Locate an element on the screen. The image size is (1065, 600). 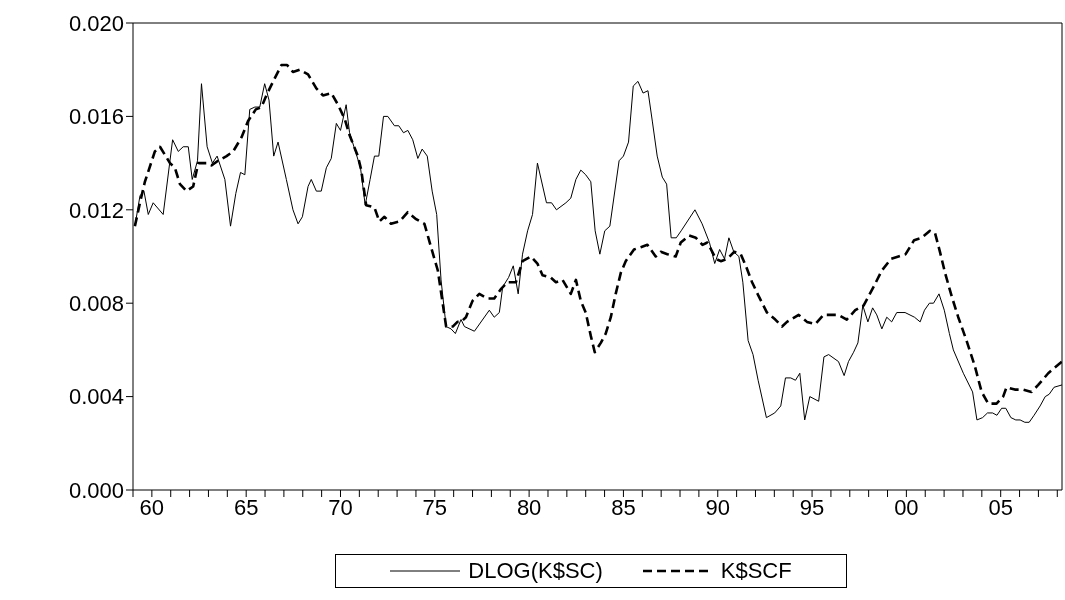
y-tick-label: 0.000 is located at coordinates (96, 490).